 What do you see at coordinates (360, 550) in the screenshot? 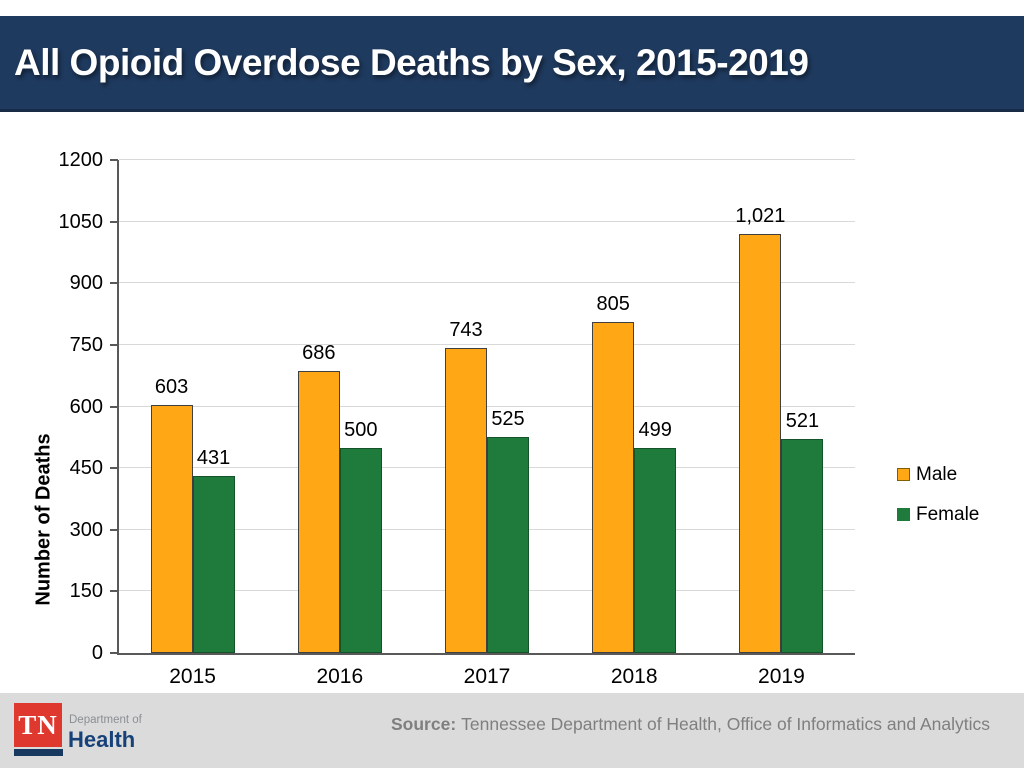
I see `bar-female-2016` at bounding box center [360, 550].